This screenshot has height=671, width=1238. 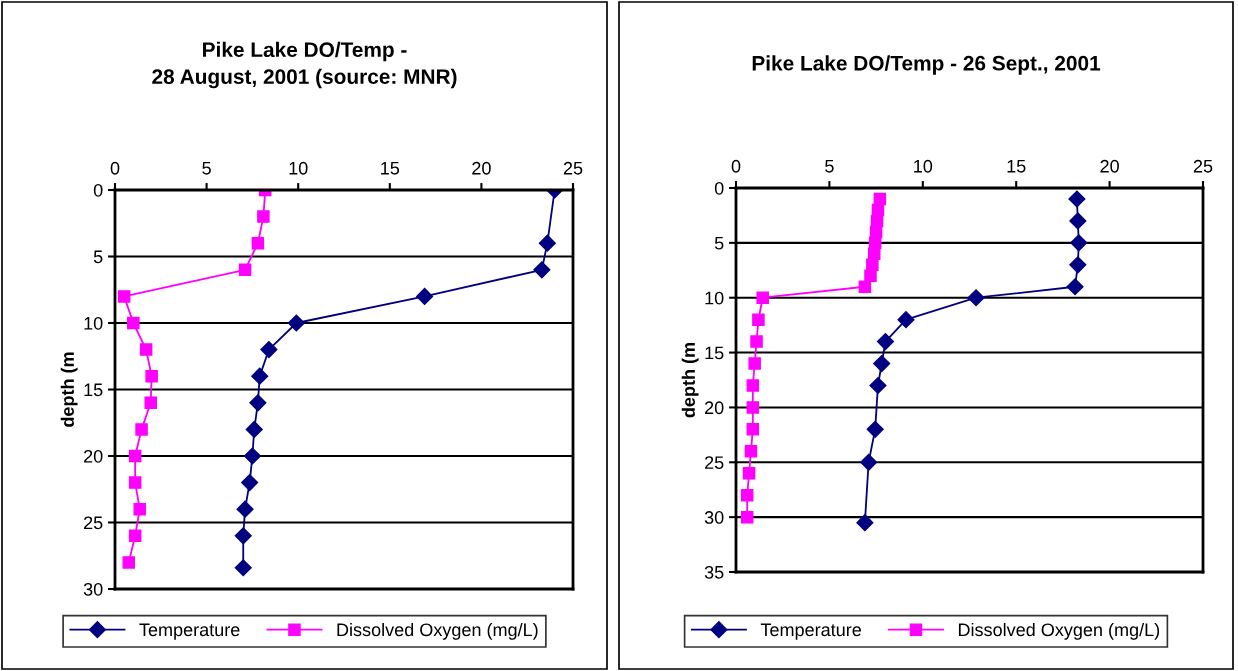 I want to click on chart-title: Pike Lake DO/Temp - 26 Sept., 2001, so click(x=926, y=65).